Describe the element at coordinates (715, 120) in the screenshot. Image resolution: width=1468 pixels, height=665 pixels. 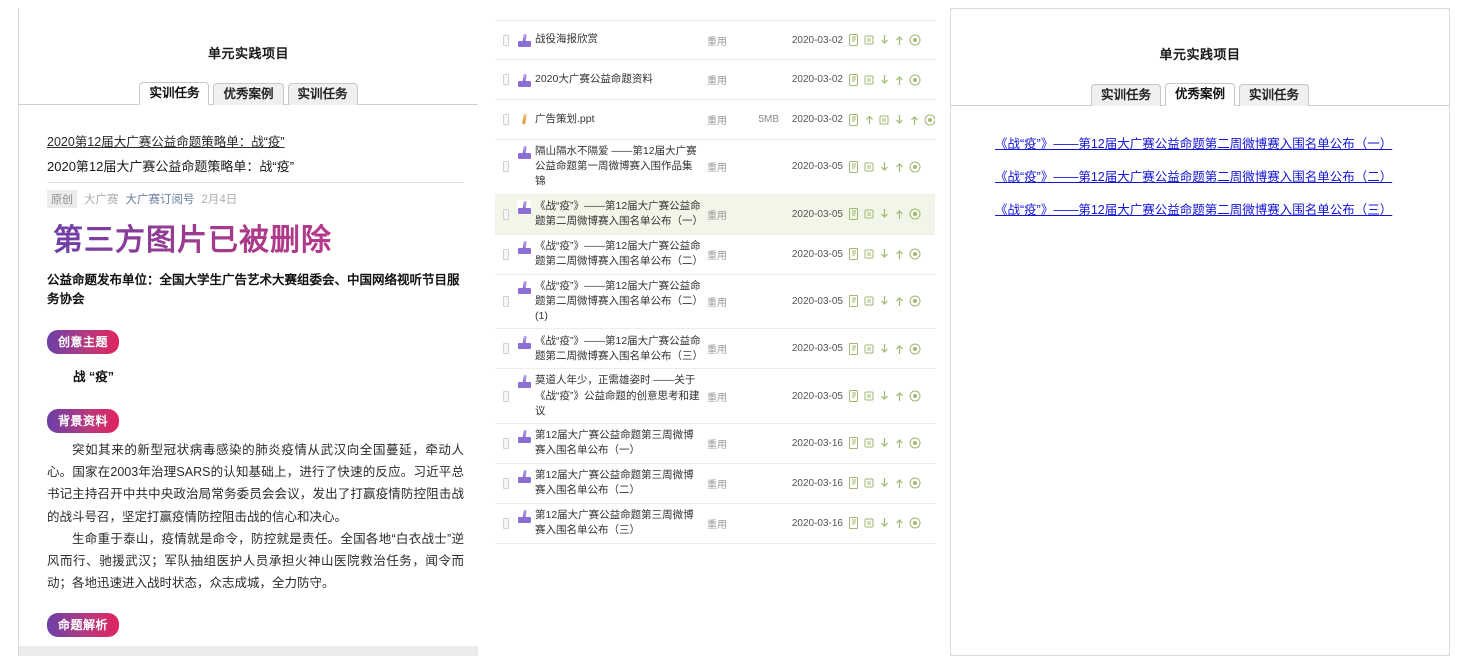
I see `file-row: 广告策划.ppt 重用 5MB 2020-03-02` at that location.